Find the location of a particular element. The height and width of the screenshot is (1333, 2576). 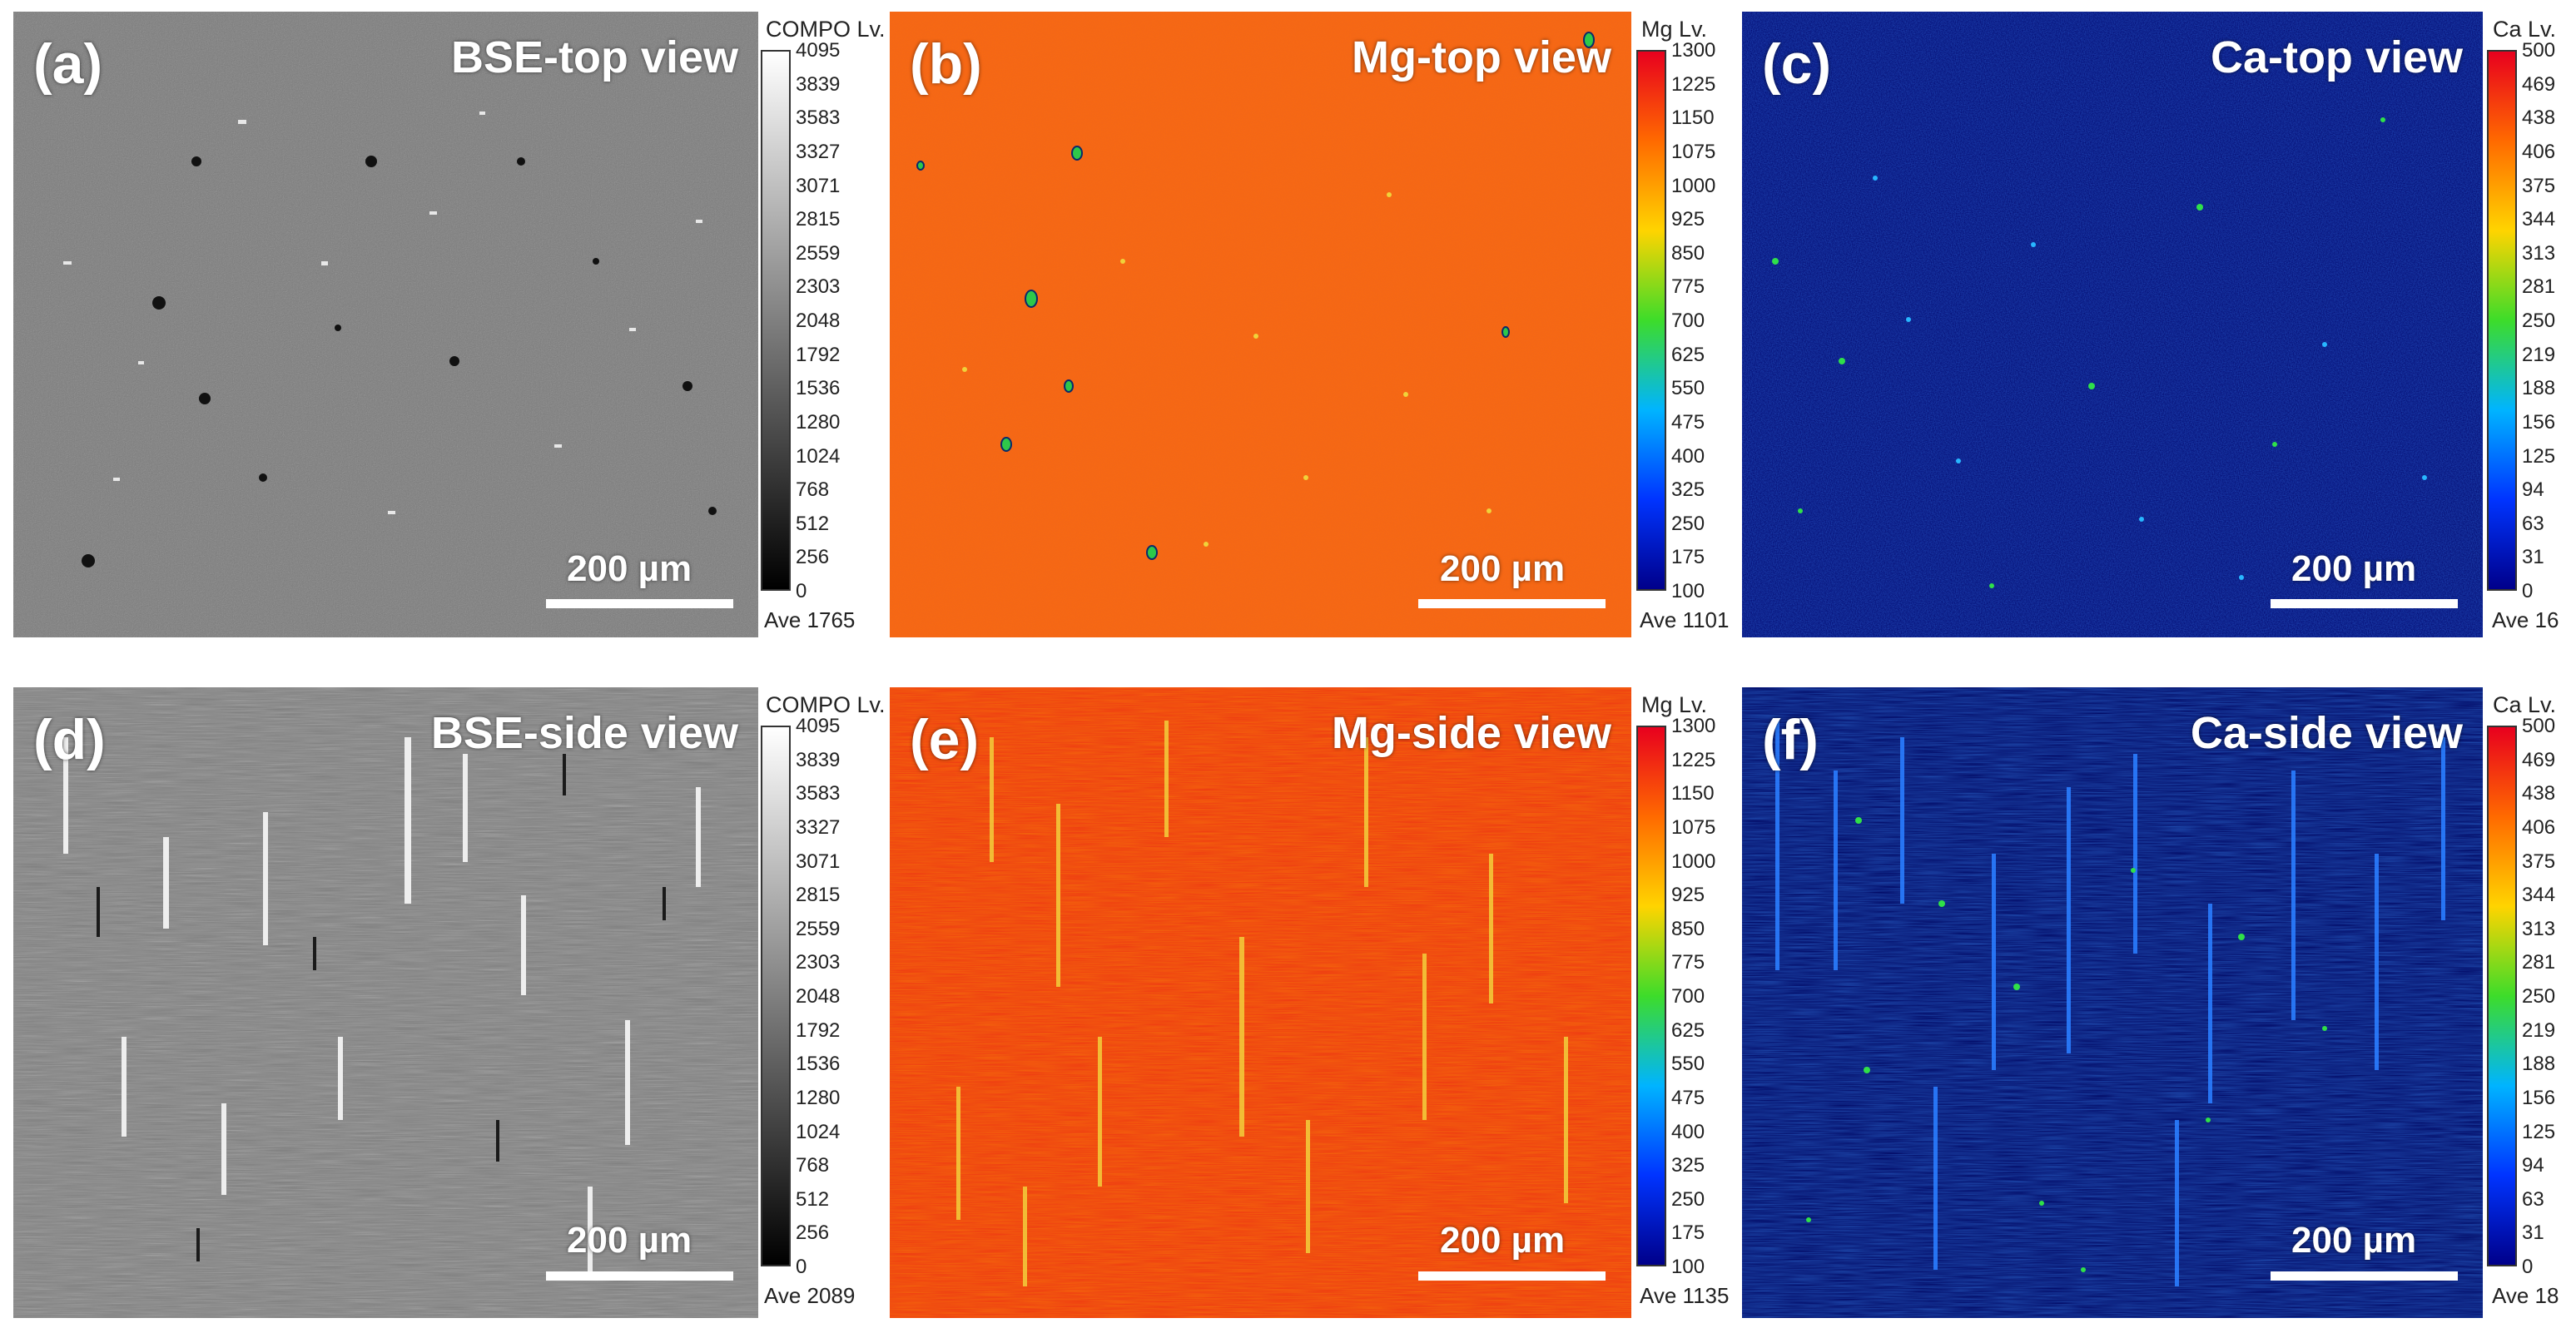

panel-label: (d) is located at coordinates (69, 740).